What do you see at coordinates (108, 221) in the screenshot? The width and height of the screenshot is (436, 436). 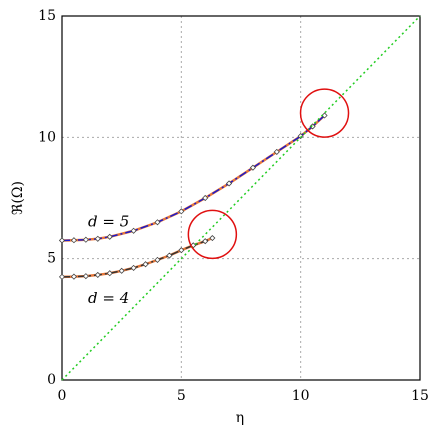 I see `curve-label: d = 5` at bounding box center [108, 221].